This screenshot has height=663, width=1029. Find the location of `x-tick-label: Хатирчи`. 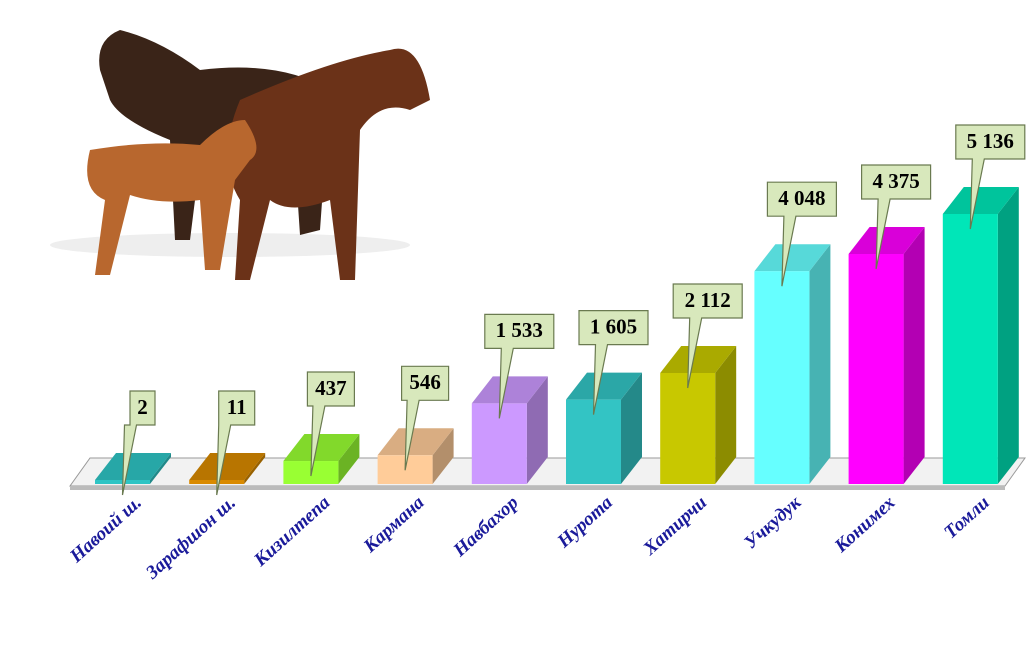

x-tick-label: Хатирчи is located at coordinates (675, 526).